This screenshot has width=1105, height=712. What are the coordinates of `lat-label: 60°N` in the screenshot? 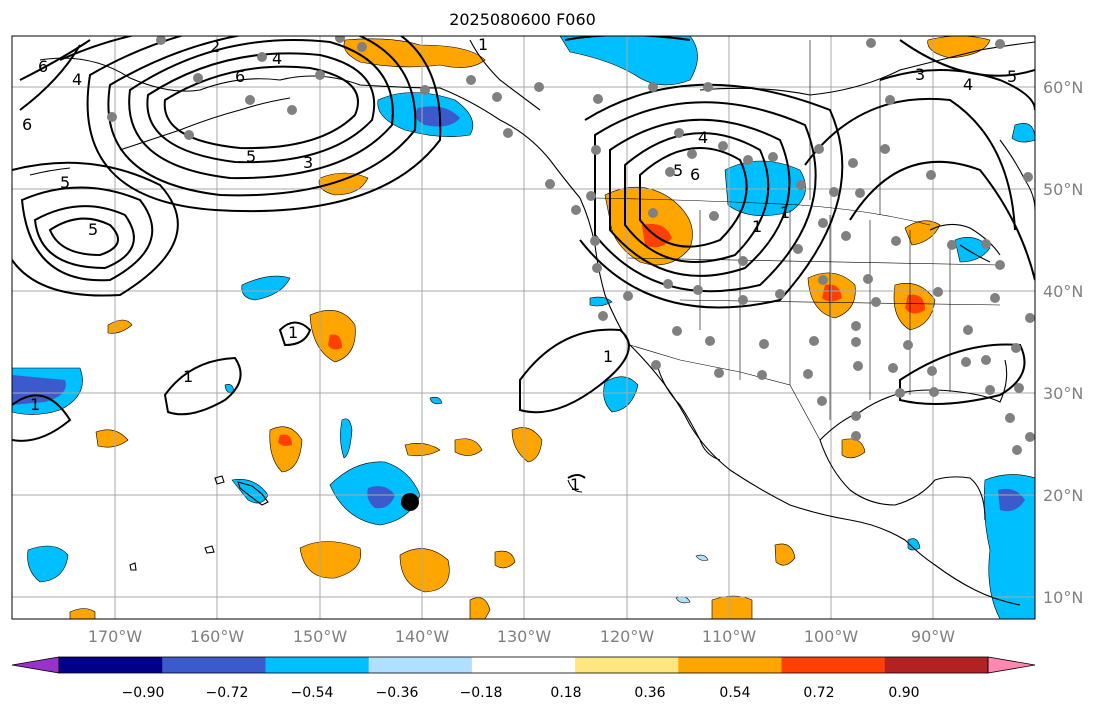 It's located at (1063, 87).